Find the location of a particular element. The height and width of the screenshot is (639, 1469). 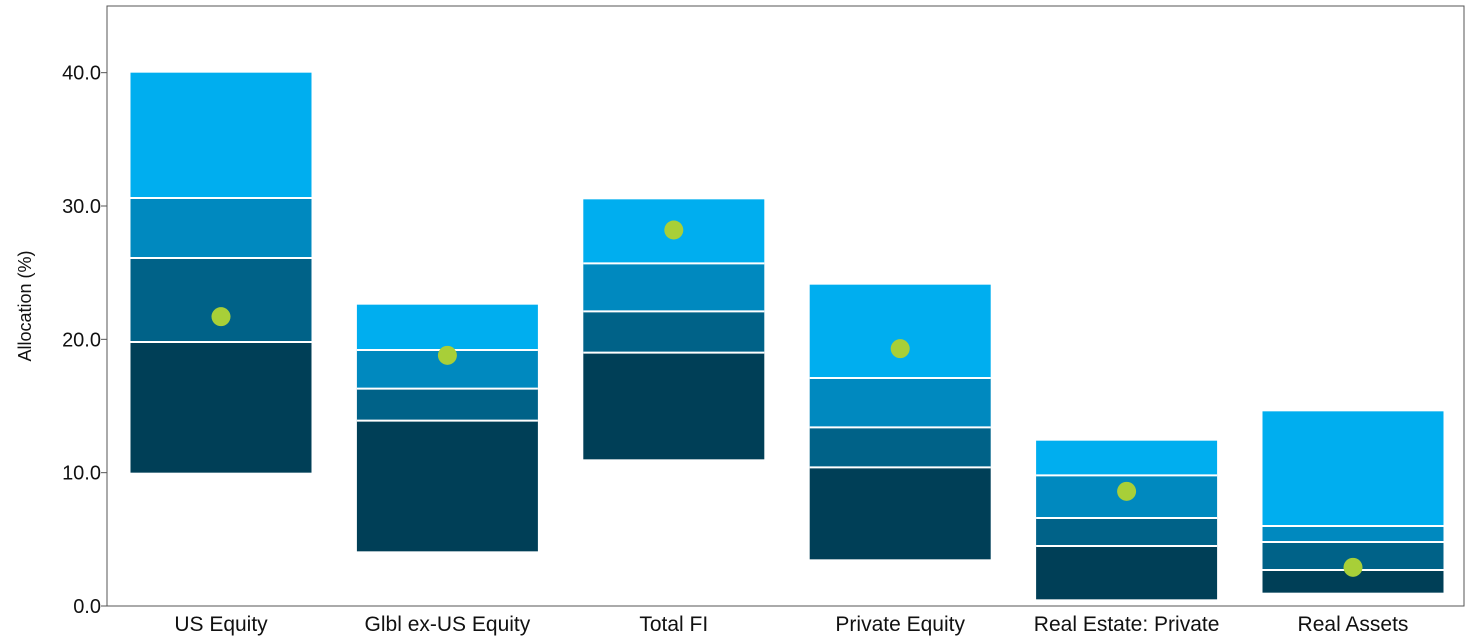

y-tick-label: 40.0 is located at coordinates (81, 74).